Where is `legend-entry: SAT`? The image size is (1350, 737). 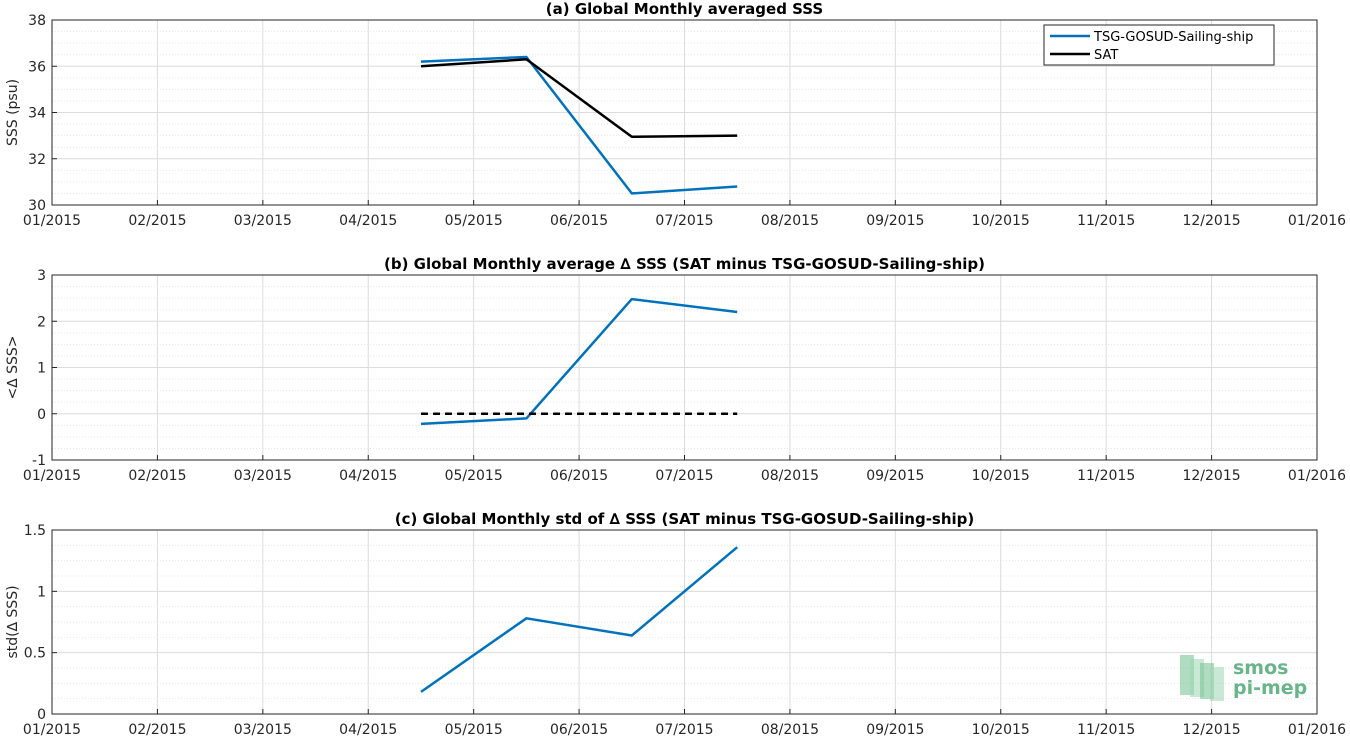 legend-entry: SAT is located at coordinates (1106, 55).